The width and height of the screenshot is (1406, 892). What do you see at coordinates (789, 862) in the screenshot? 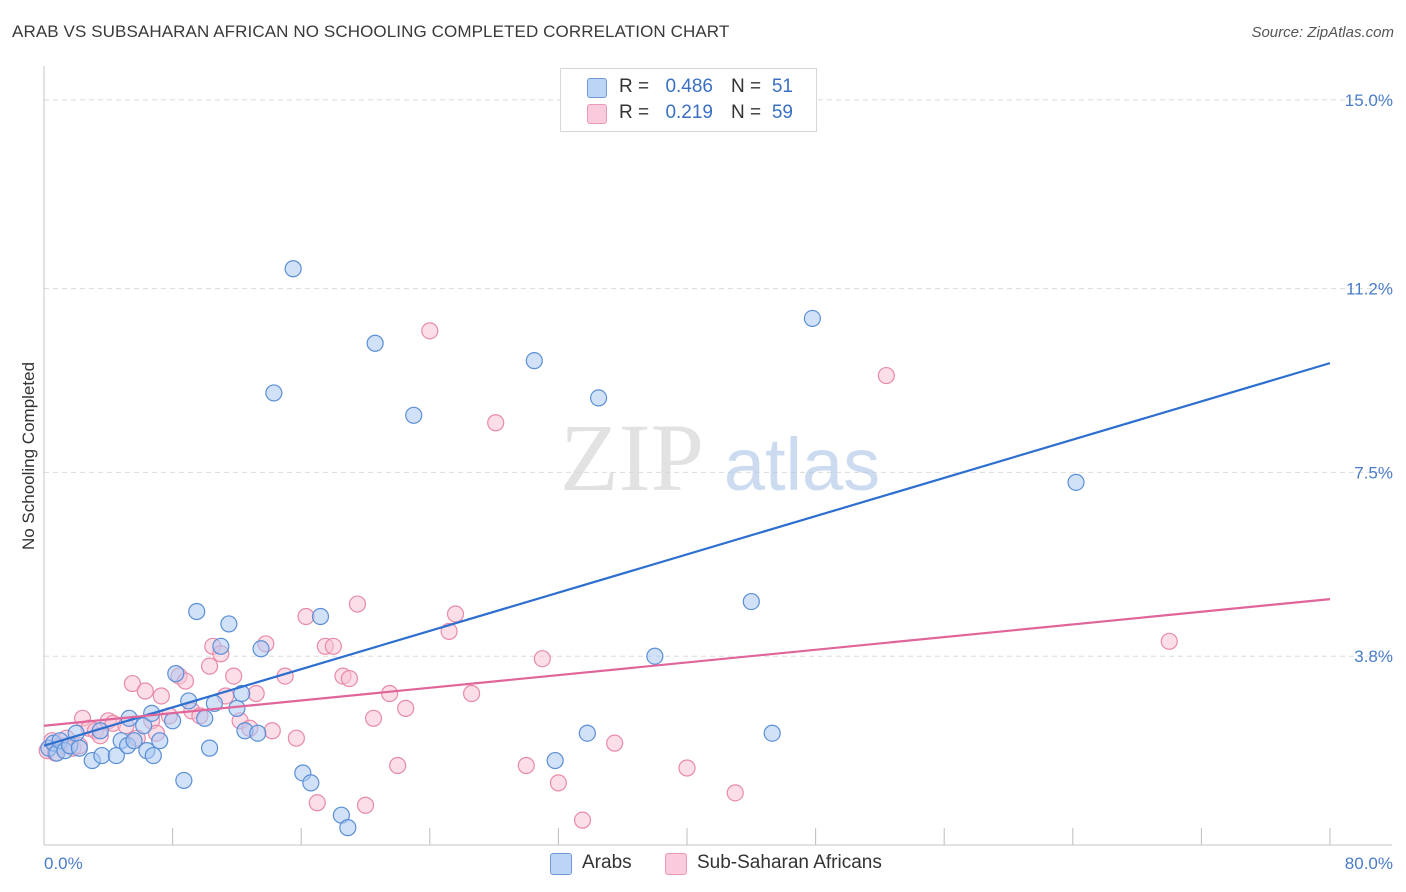
I see `bottom-legend-label-ssa: Sub-Saharan Africans` at bounding box center [789, 862].